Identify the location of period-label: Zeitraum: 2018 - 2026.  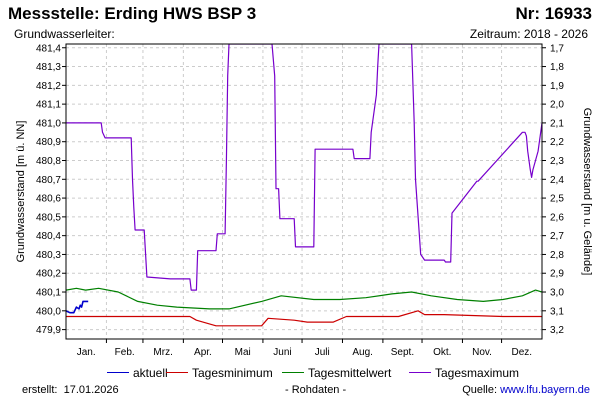
(528, 34).